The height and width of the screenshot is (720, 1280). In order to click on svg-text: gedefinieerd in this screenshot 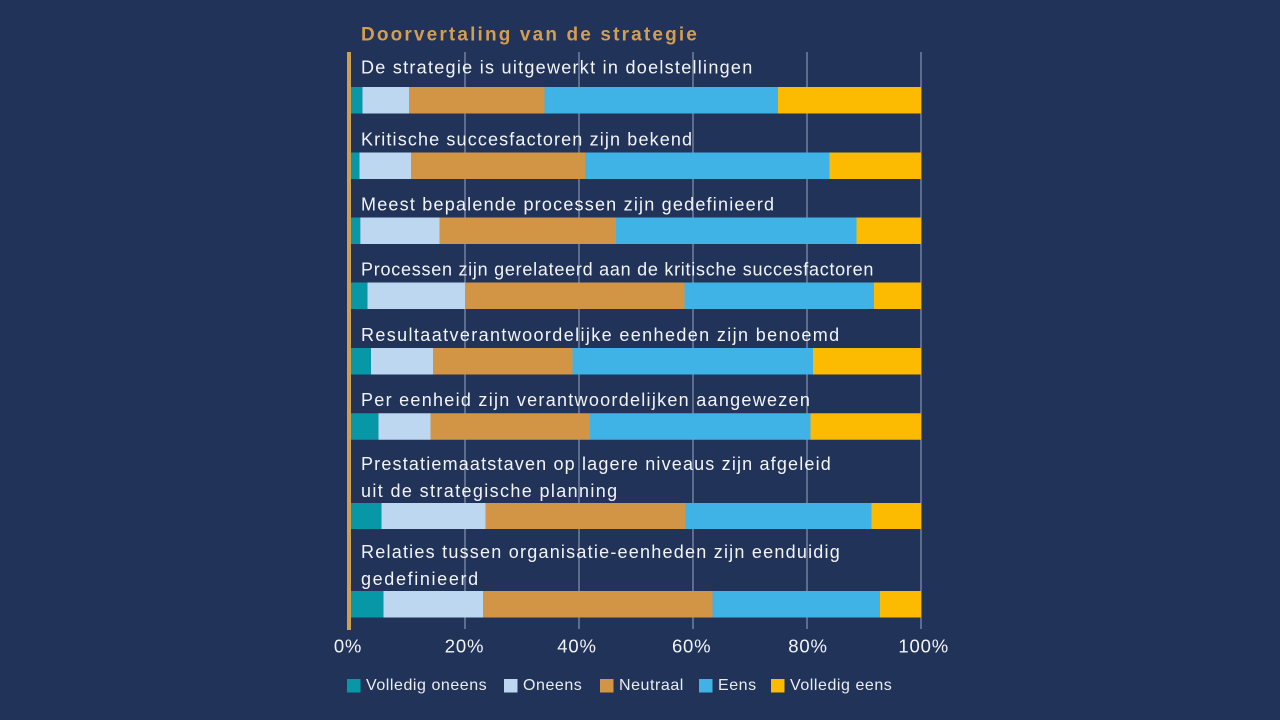, I will do `click(420, 579)`.